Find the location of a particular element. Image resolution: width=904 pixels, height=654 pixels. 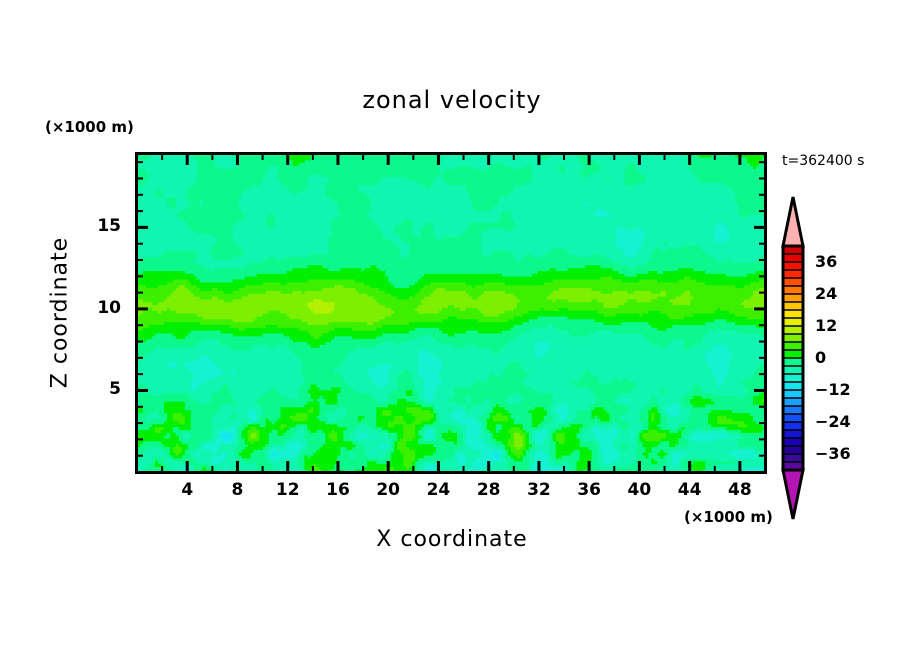

x-tick-label: 44 is located at coordinates (689, 490).